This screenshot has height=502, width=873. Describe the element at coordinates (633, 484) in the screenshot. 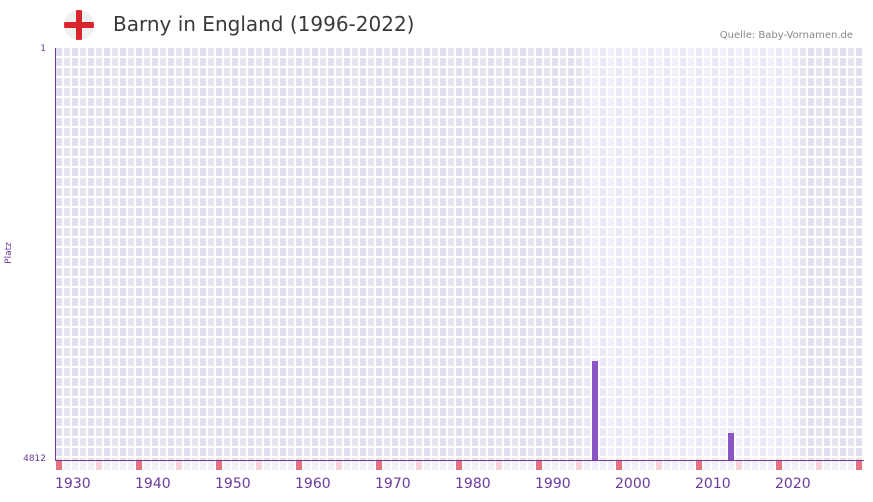

I see `x-tick-label: 2000` at that location.